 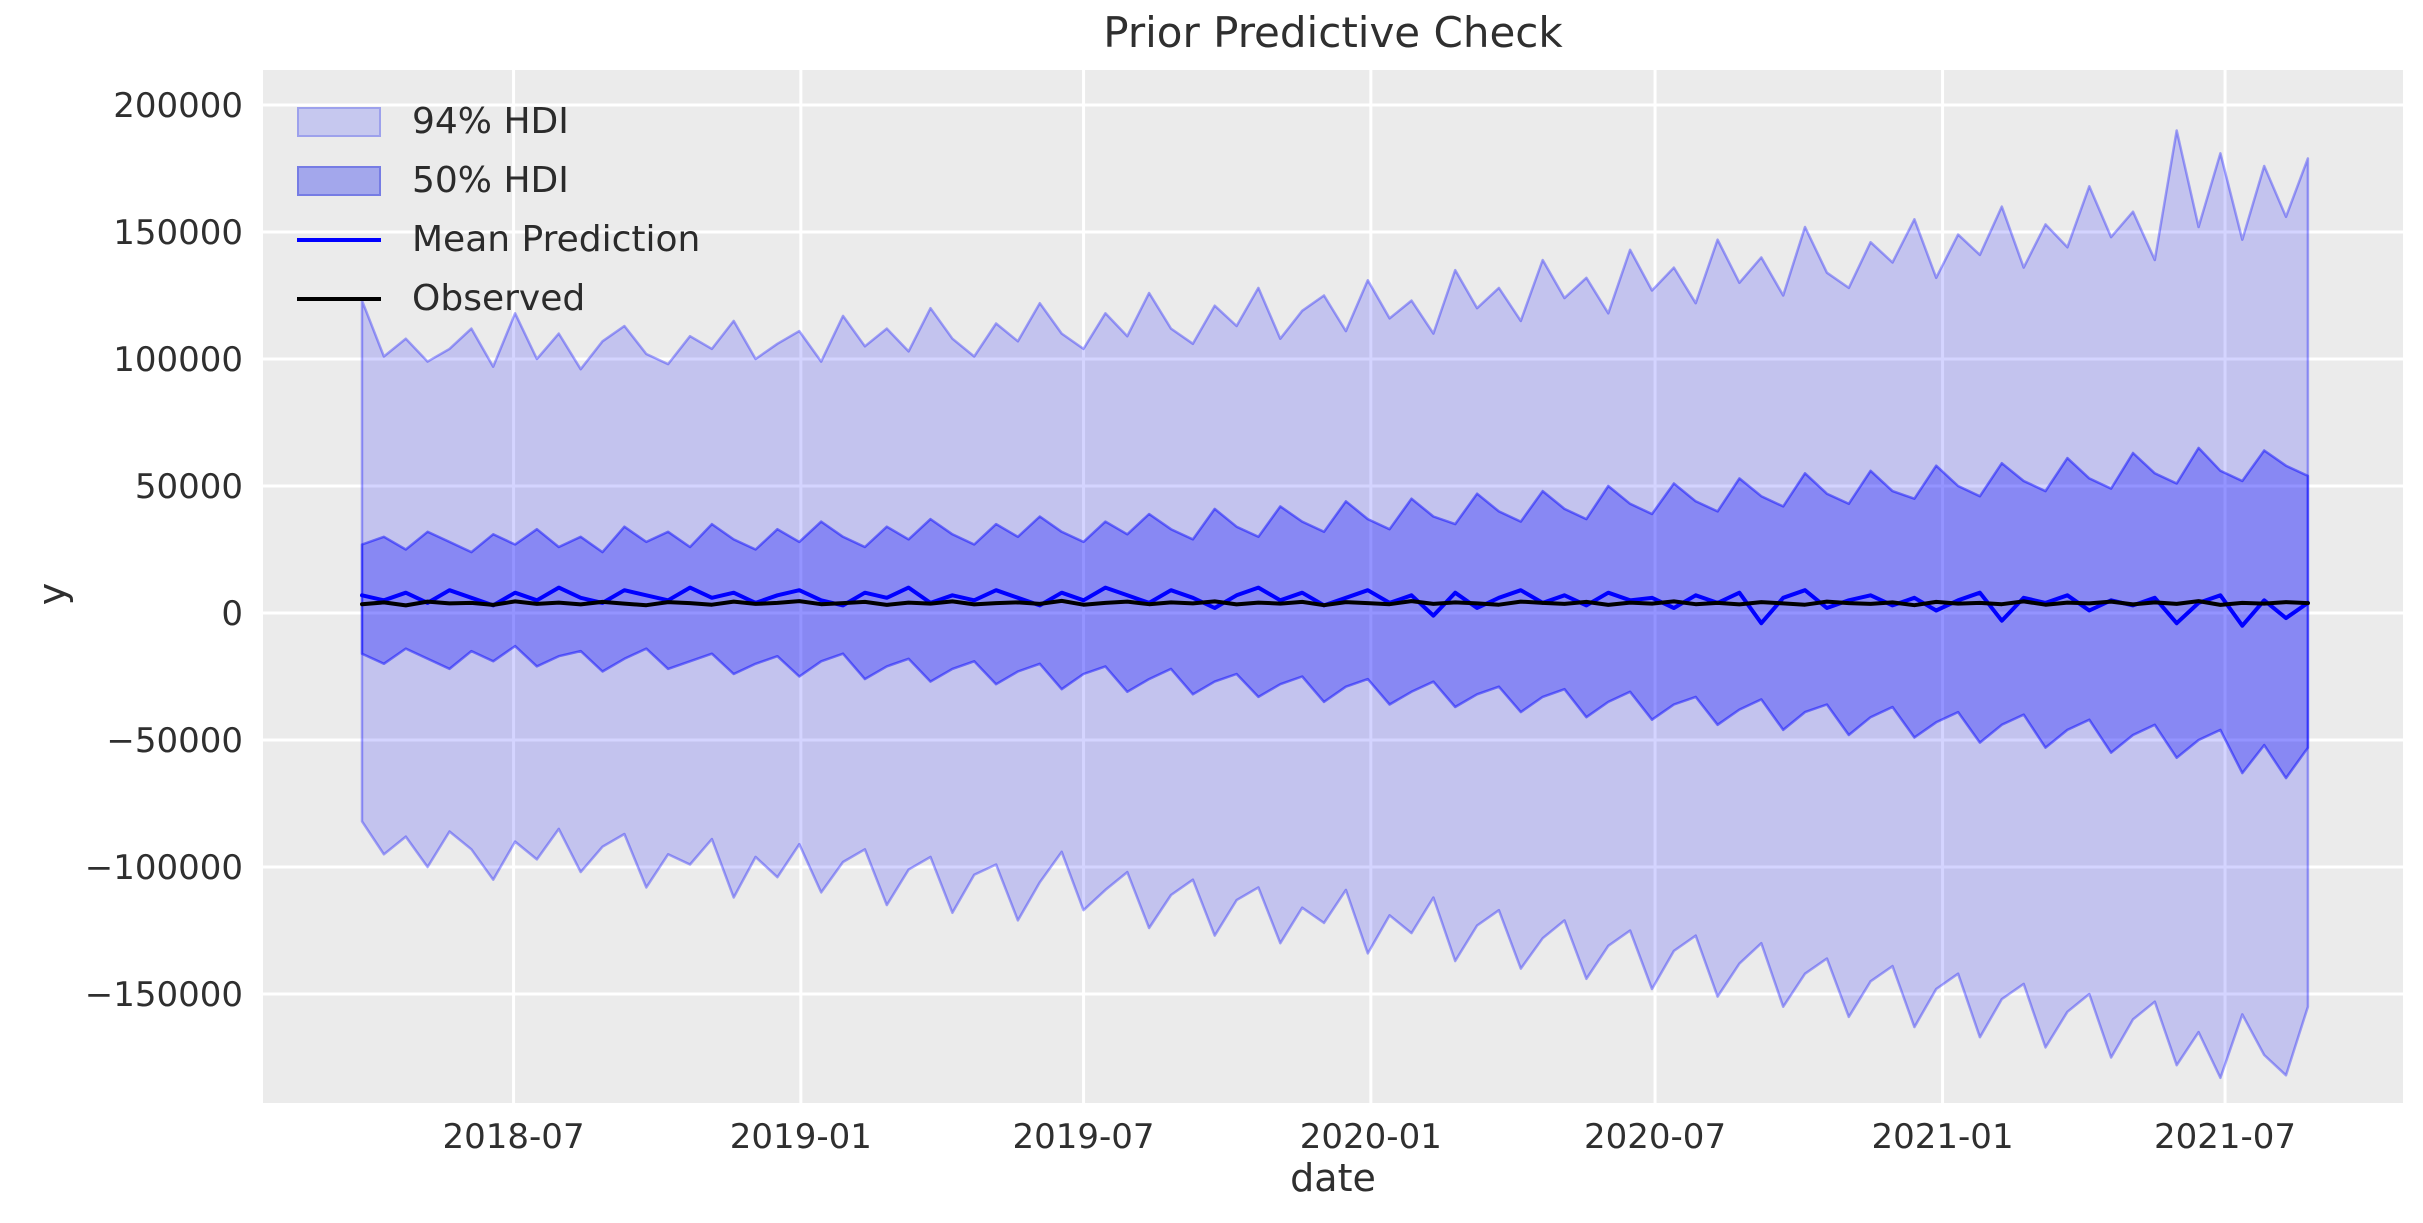 What do you see at coordinates (514, 1137) in the screenshot?
I see `x-tick-label: 2018-07` at bounding box center [514, 1137].